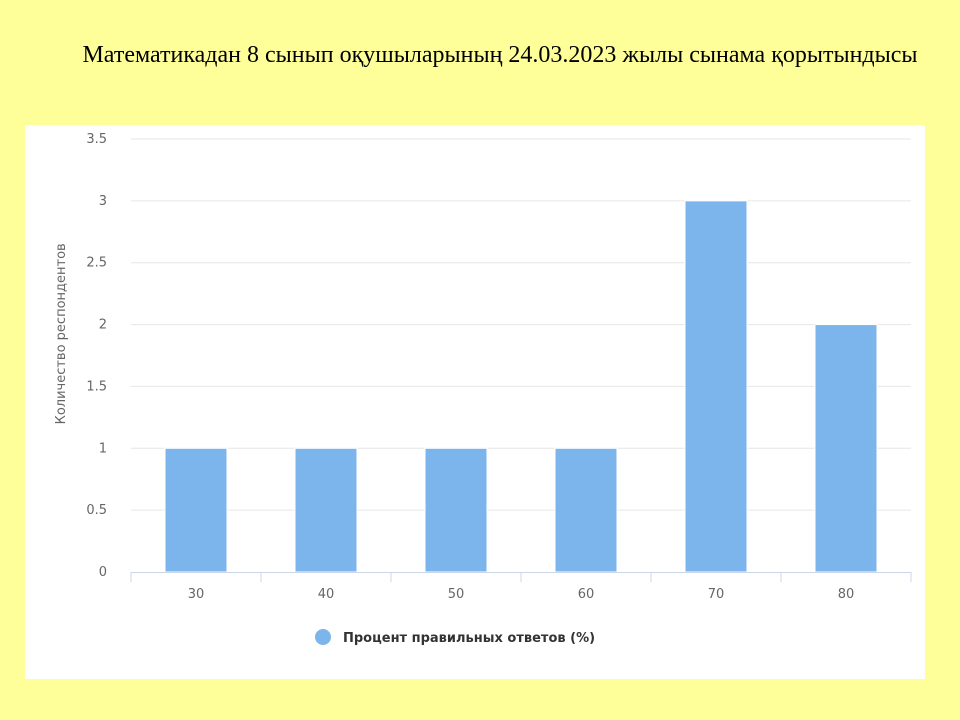 The width and height of the screenshot is (960, 720). I want to click on x-axis, so click(521, 577).